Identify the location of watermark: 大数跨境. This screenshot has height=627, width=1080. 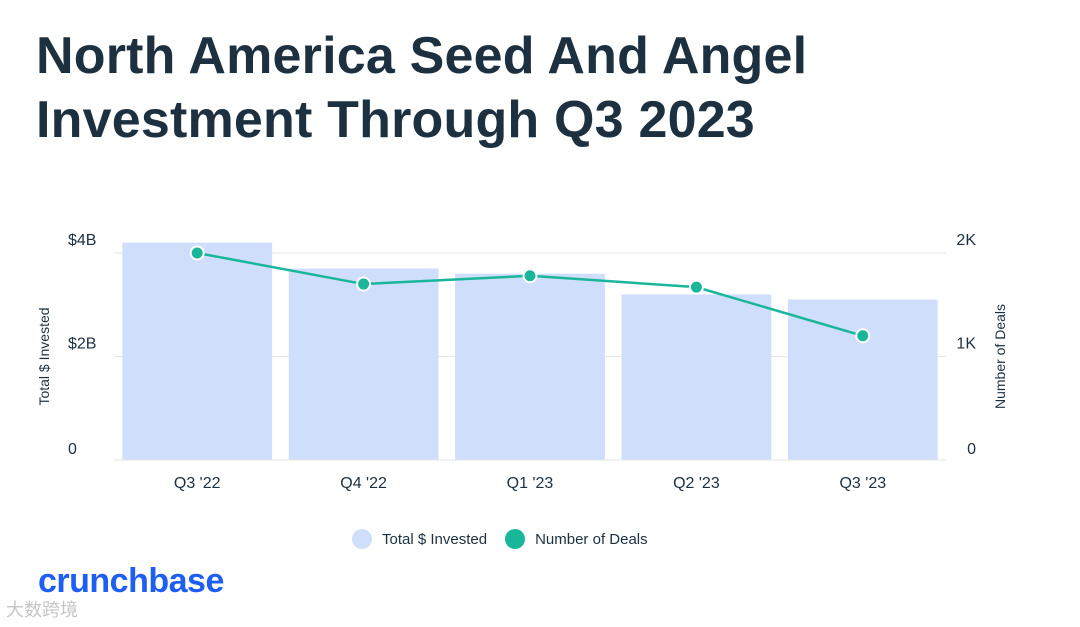
(42, 610).